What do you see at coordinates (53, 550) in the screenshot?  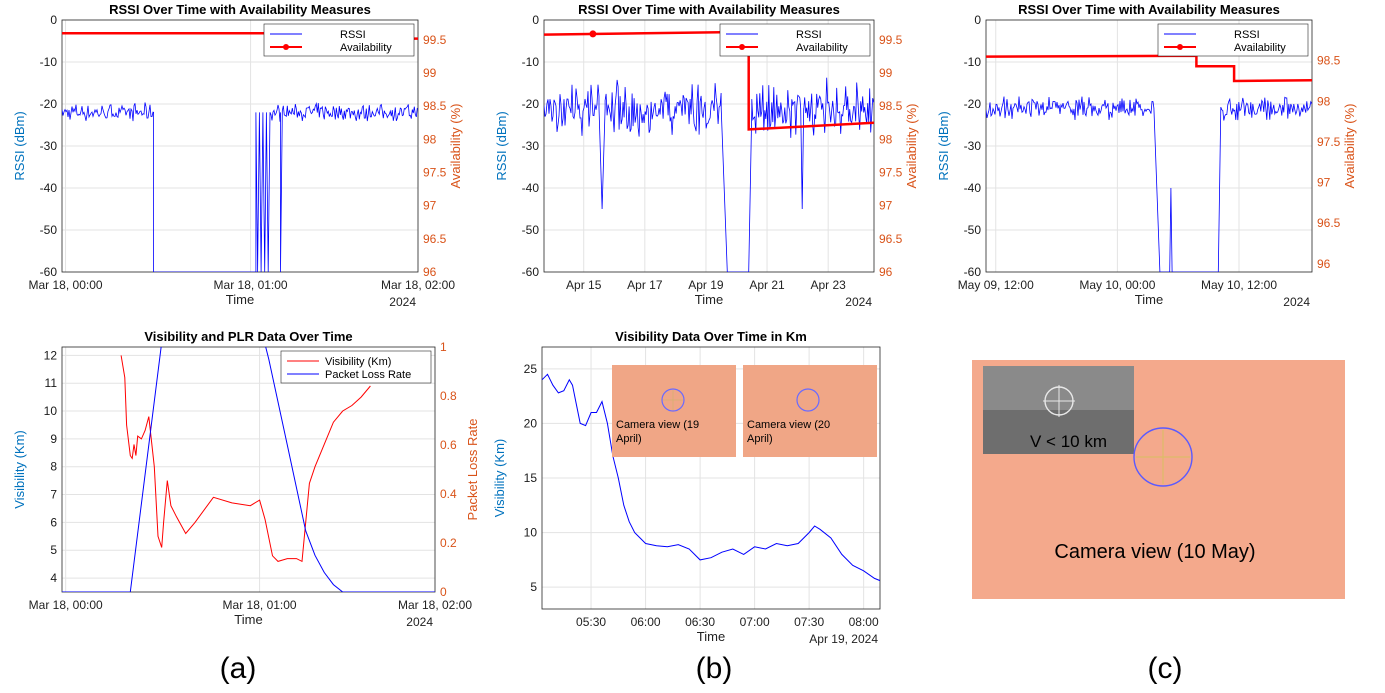 I see `y-tick-left-7: 5` at bounding box center [53, 550].